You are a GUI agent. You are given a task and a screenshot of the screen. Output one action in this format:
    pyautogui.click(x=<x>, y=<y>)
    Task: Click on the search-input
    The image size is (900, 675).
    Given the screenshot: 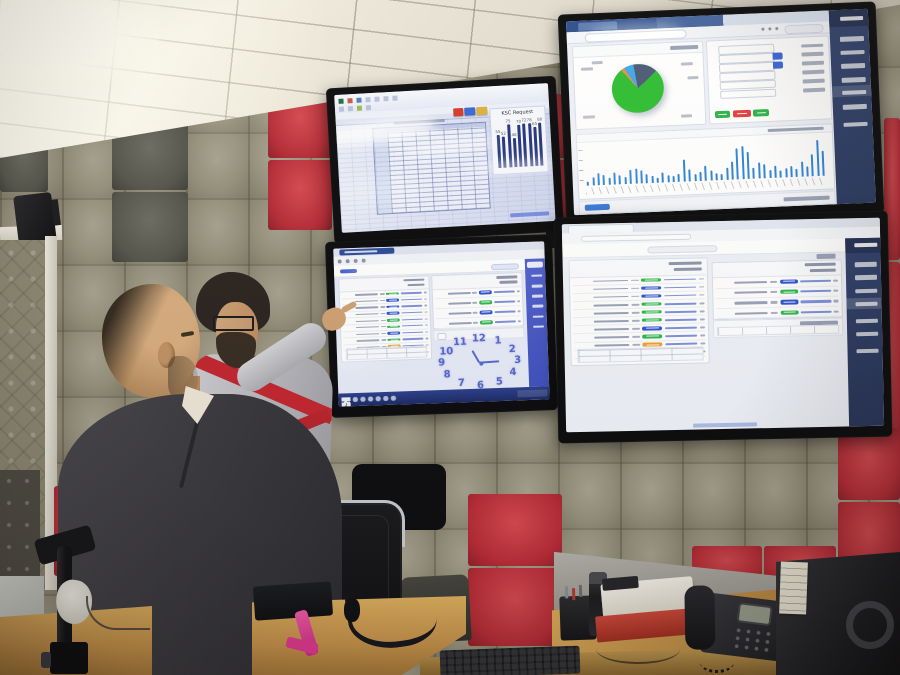 What is the action you would take?
    pyautogui.click(x=804, y=29)
    